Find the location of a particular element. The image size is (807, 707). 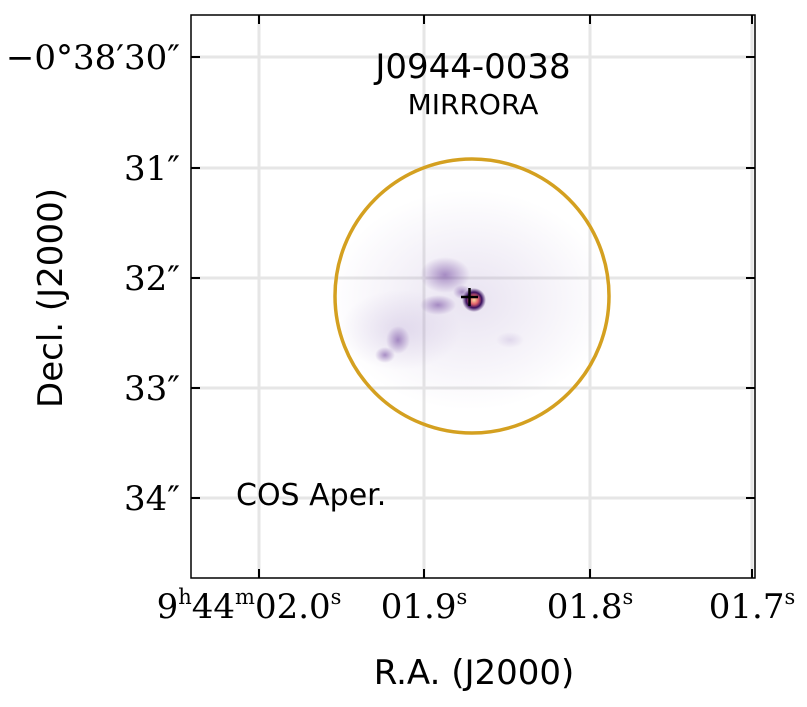

x-axis-label: R.A. (J2000) is located at coordinates (474, 673).